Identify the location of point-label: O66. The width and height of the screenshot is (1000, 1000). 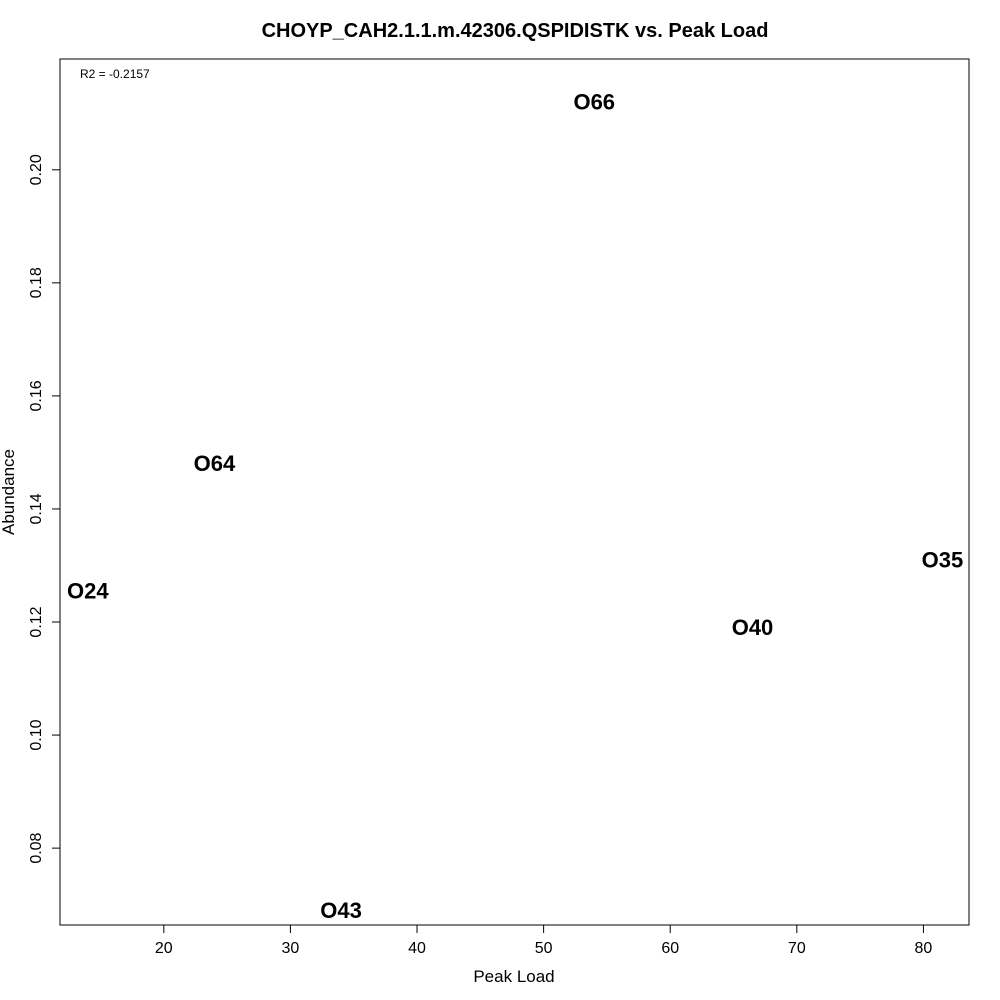
(594, 101).